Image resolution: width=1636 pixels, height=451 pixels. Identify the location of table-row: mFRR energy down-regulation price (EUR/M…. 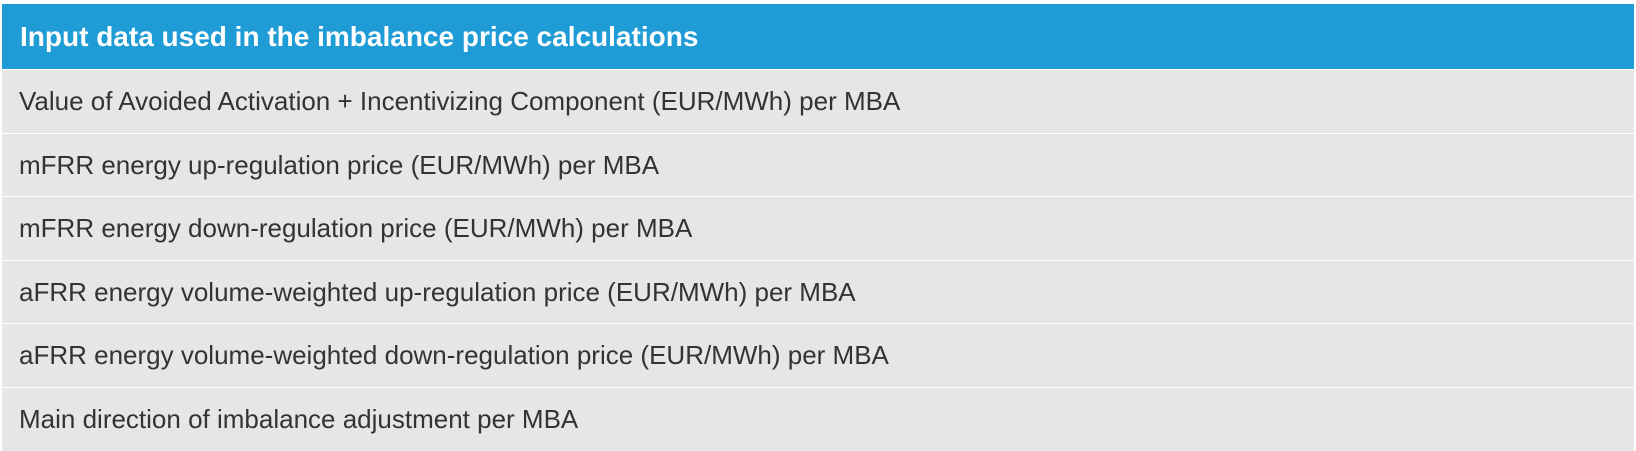
(818, 228).